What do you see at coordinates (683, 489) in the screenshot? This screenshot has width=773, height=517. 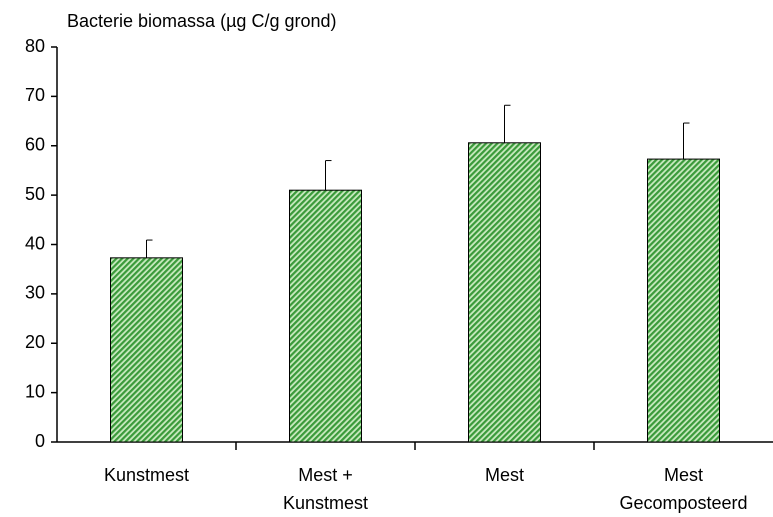 I see `x-tick-label: Mest Gecomposteerd` at bounding box center [683, 489].